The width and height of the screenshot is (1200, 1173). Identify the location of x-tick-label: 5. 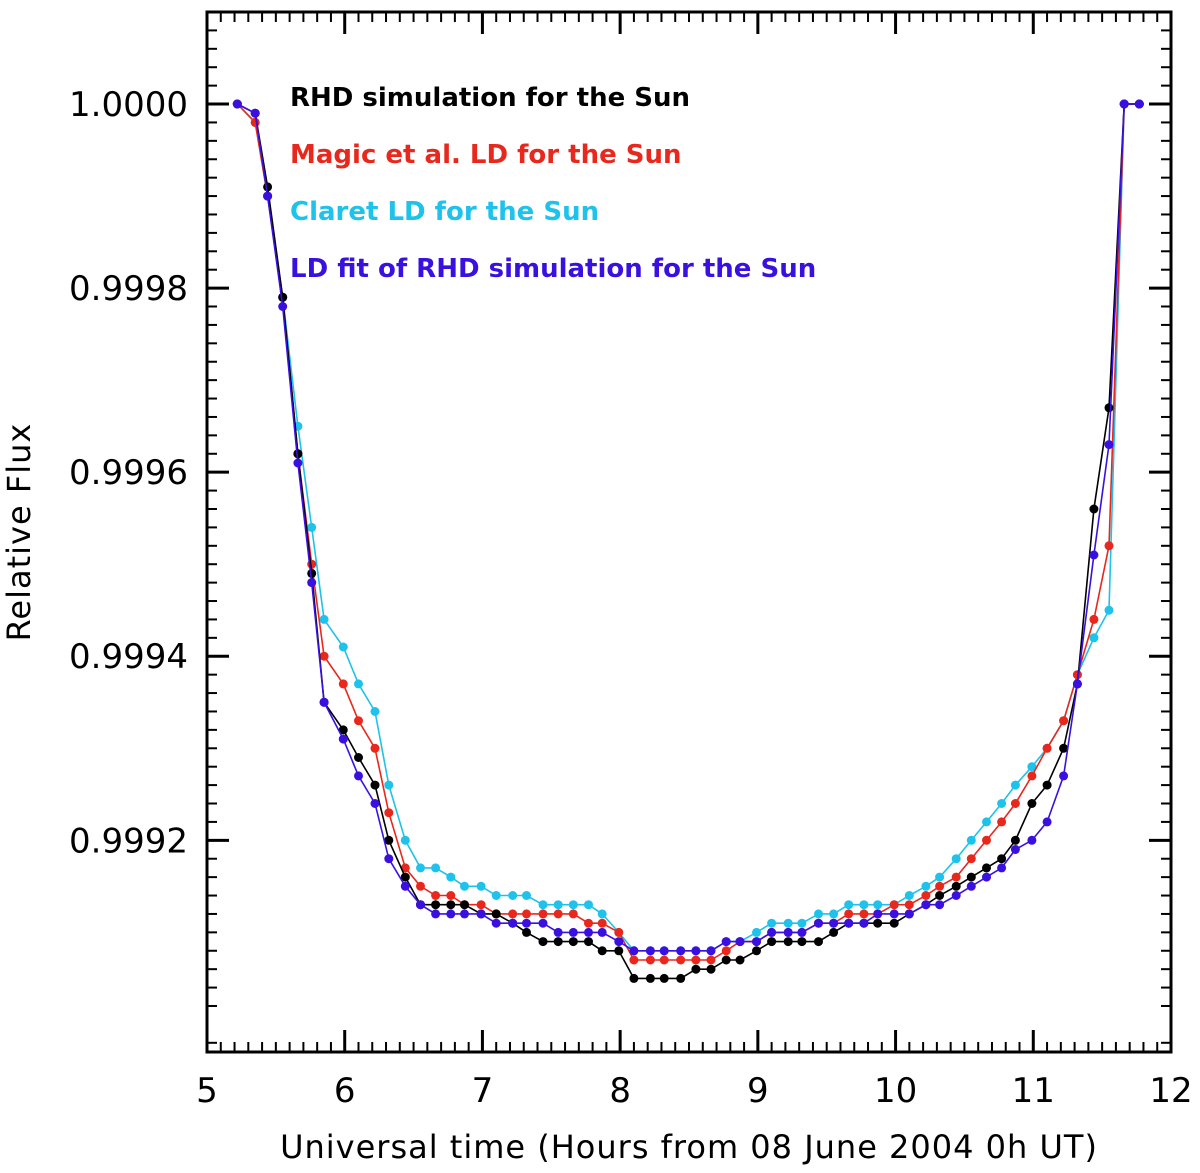
(207, 1091).